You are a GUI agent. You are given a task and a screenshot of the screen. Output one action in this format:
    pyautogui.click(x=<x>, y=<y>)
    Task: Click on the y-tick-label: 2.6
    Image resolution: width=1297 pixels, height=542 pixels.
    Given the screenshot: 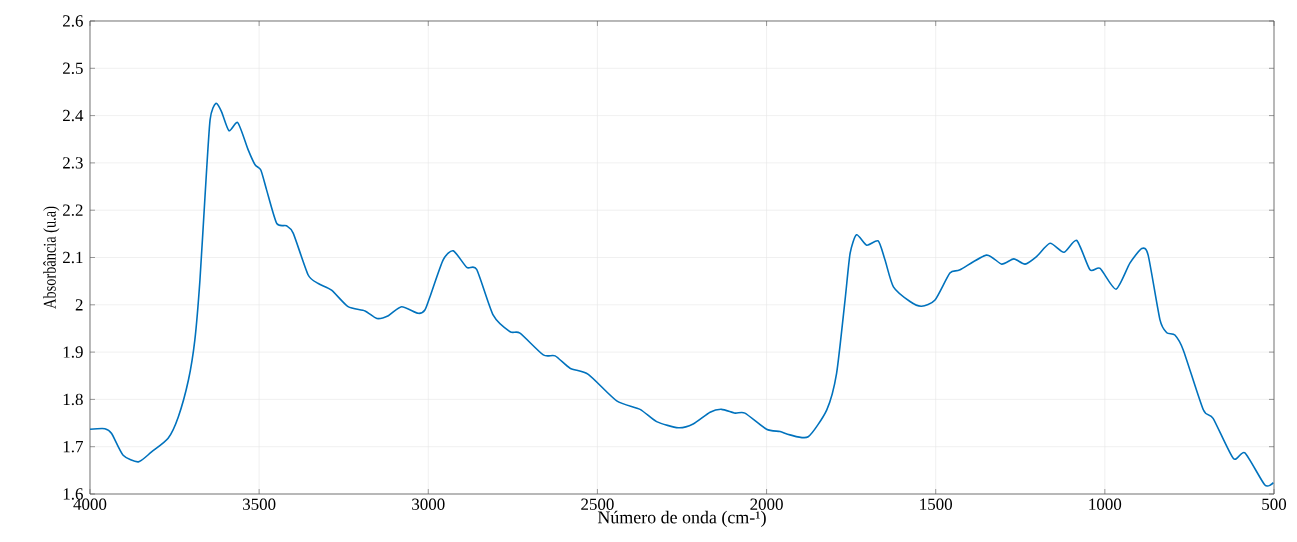 What is the action you would take?
    pyautogui.click(x=73, y=21)
    